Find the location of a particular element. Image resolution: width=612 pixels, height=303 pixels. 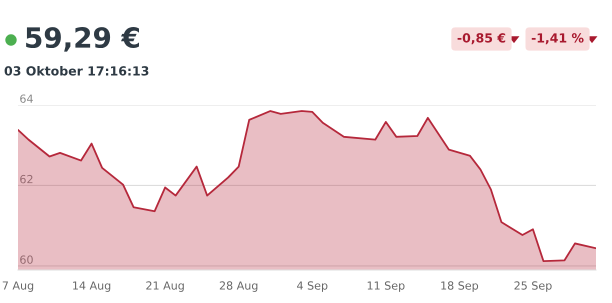

y-tick-label: 62 is located at coordinates (26, 179).